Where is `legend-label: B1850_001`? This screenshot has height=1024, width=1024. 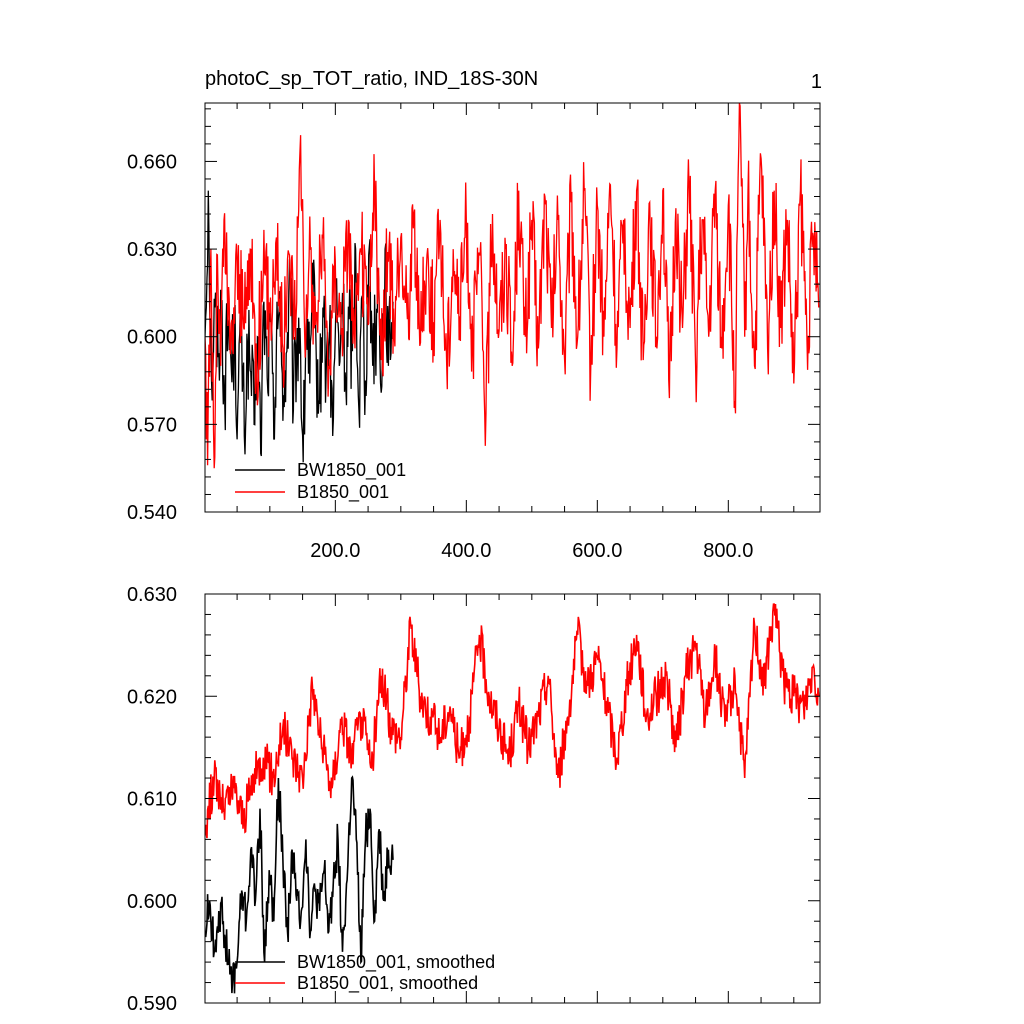
legend-label: B1850_001 is located at coordinates (343, 492).